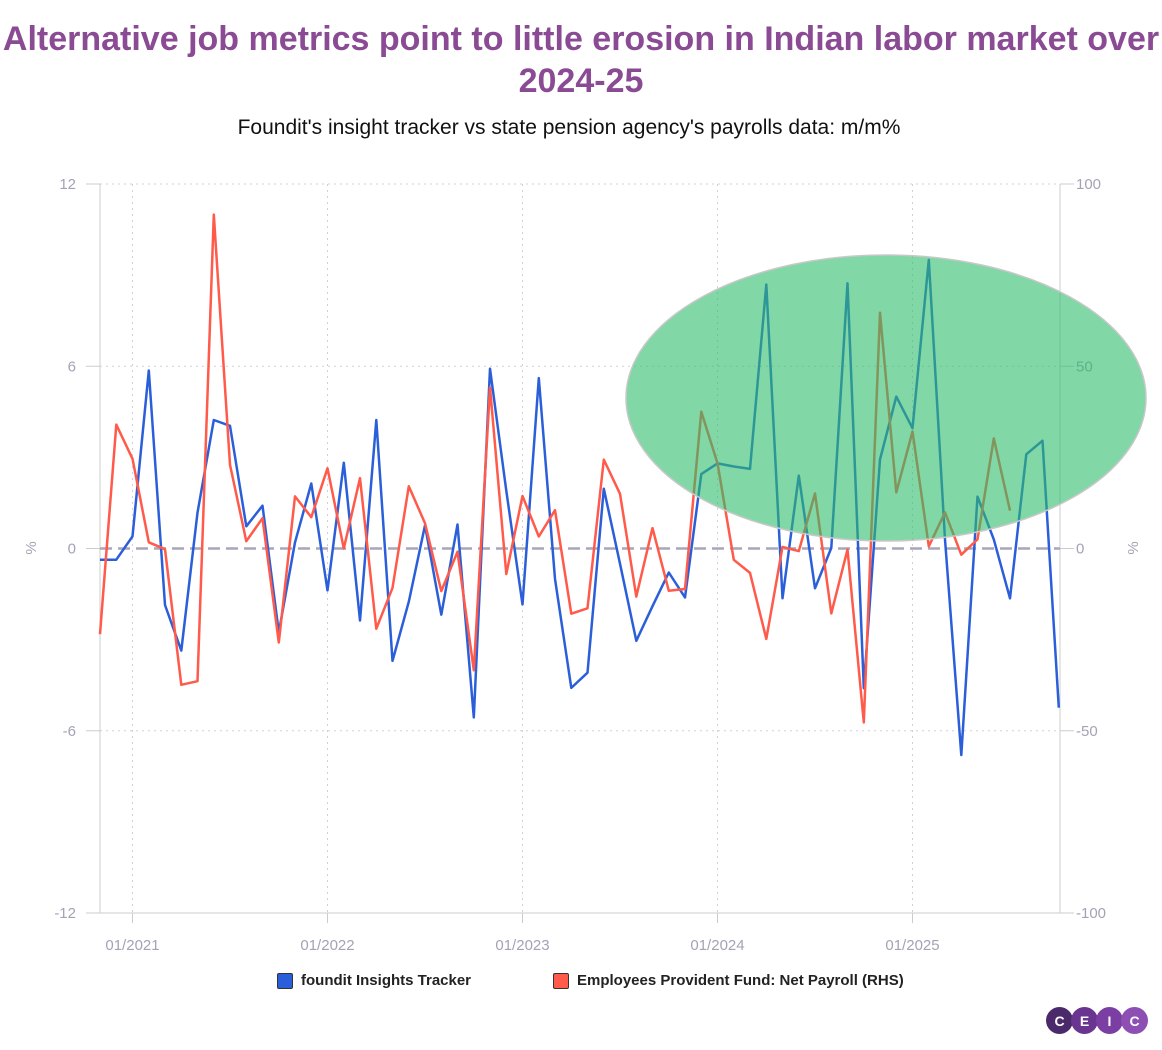 The height and width of the screenshot is (1050, 1162). Describe the element at coordinates (1087, 731) in the screenshot. I see `y-right-tick-label: -50` at that location.